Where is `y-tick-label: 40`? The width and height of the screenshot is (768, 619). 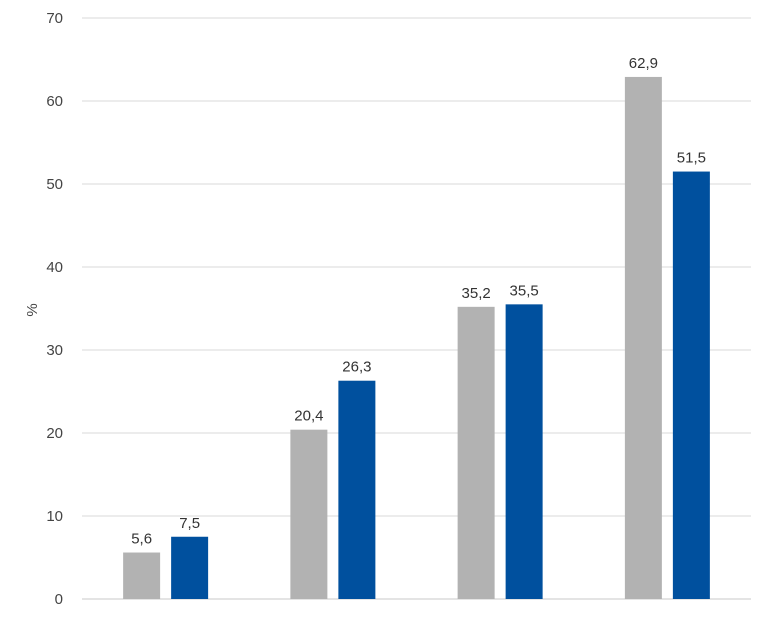 y-tick-label: 40 is located at coordinates (54, 267).